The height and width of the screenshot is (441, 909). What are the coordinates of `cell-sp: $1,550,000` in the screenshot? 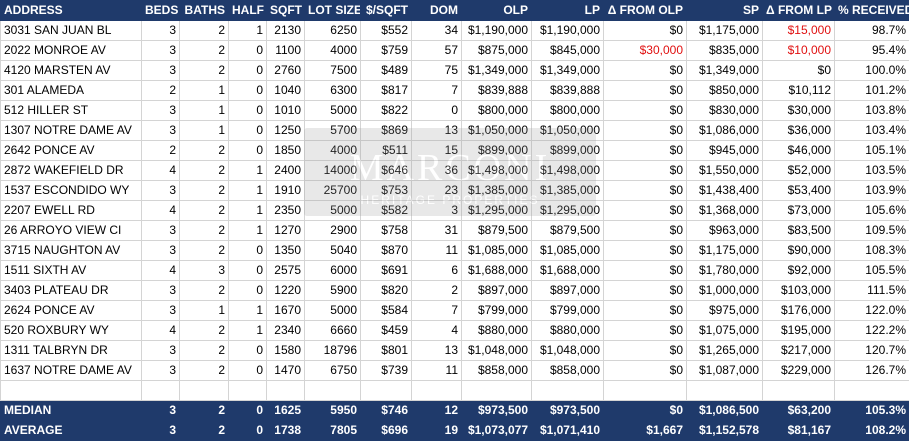 It's located at (724, 170).